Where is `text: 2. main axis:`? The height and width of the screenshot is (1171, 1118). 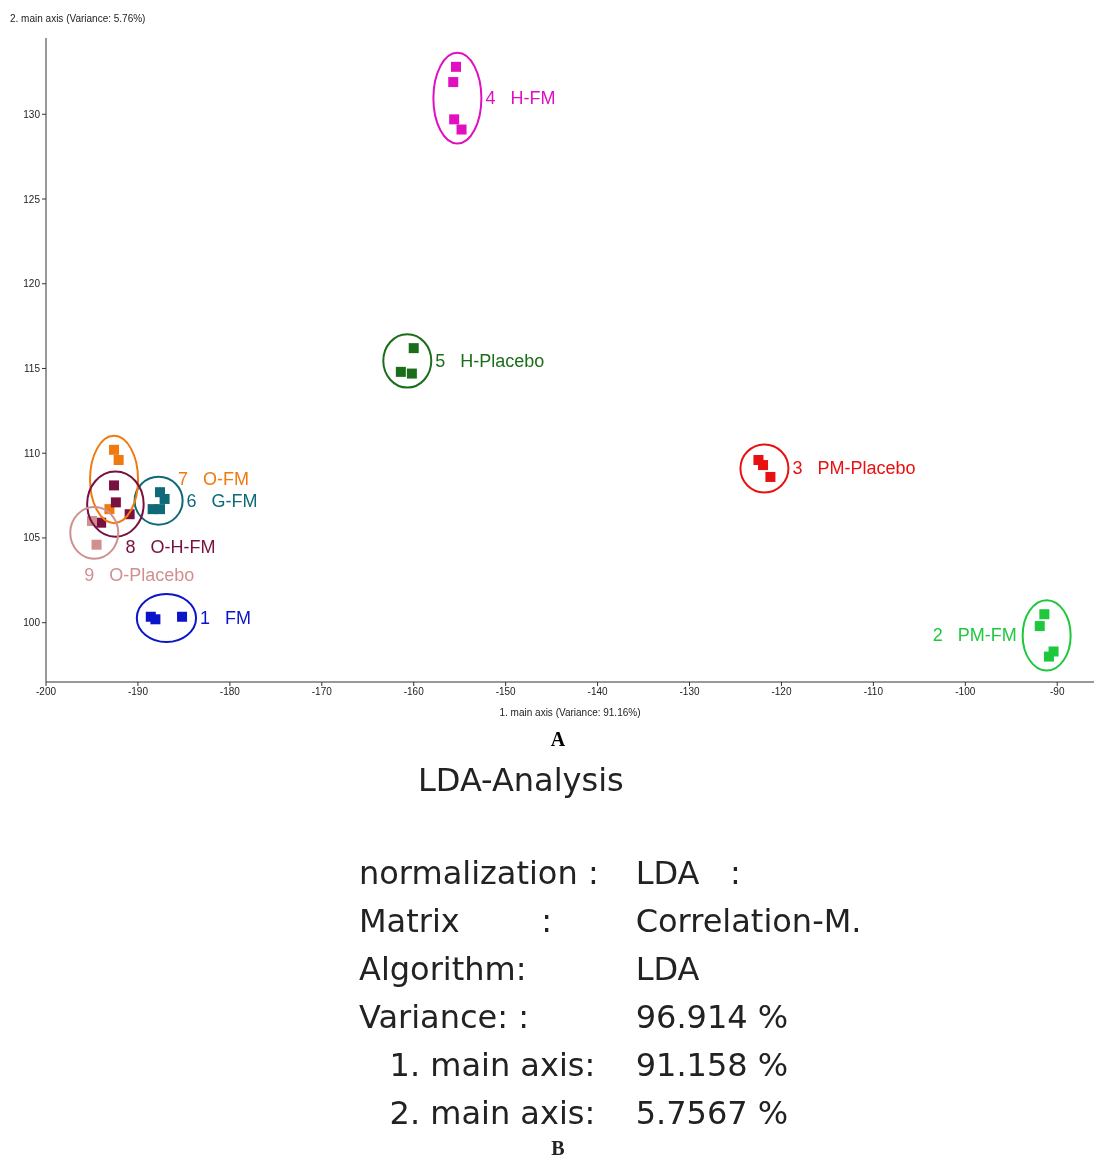 text: 2. main axis: is located at coordinates (492, 1113).